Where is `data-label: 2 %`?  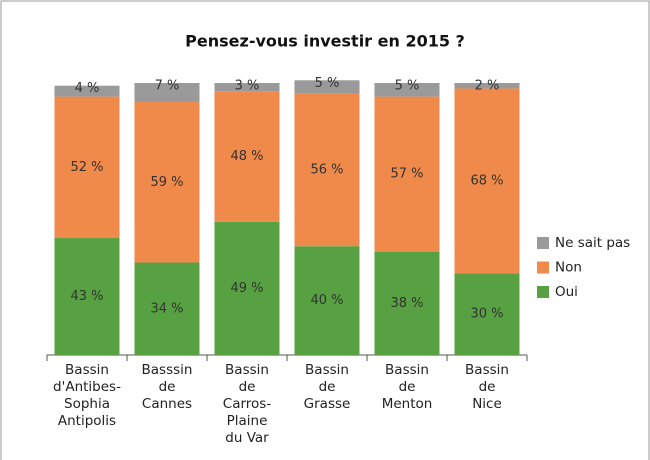 data-label: 2 % is located at coordinates (487, 86).